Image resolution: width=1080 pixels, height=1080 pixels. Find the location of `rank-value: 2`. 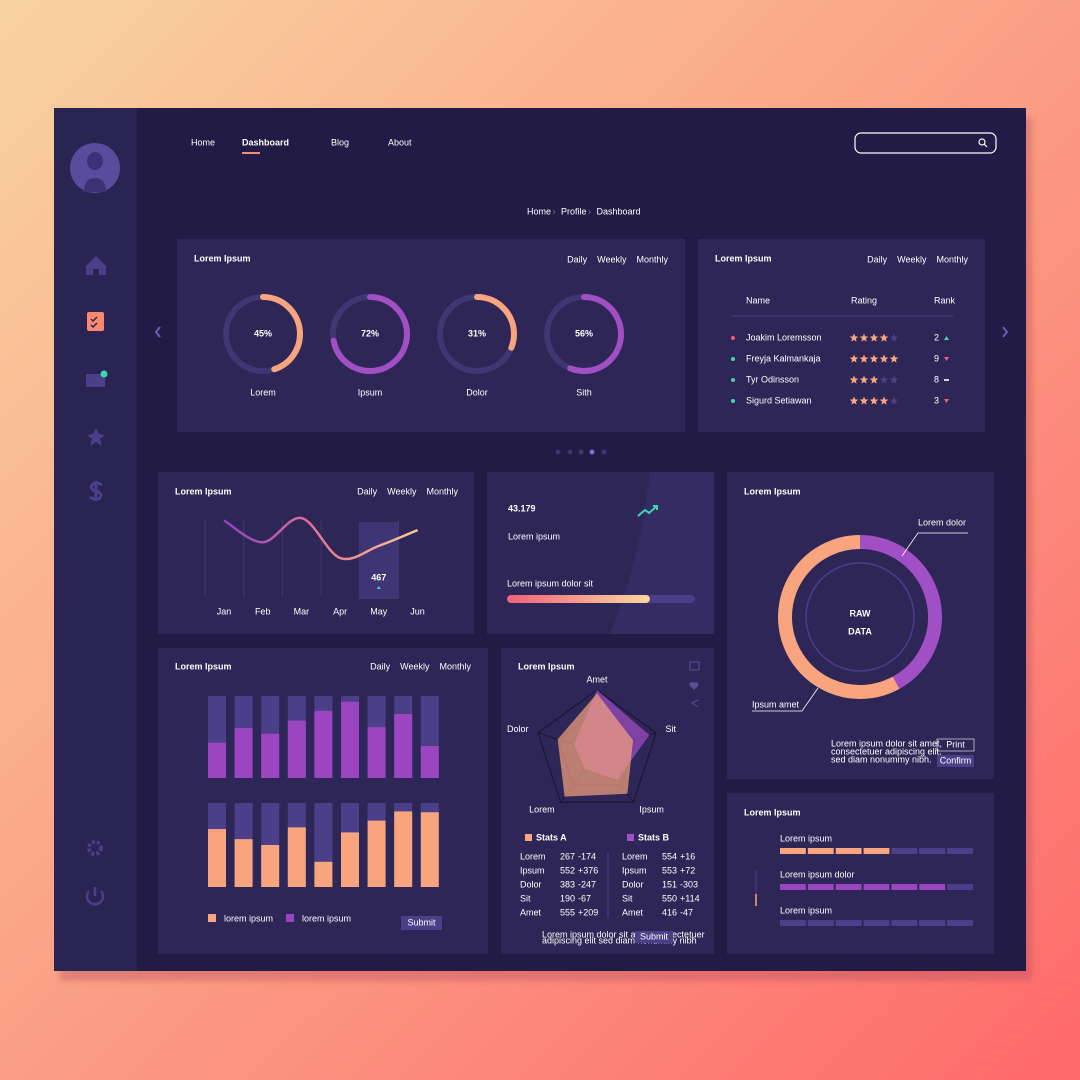

rank-value: 2 is located at coordinates (936, 337).